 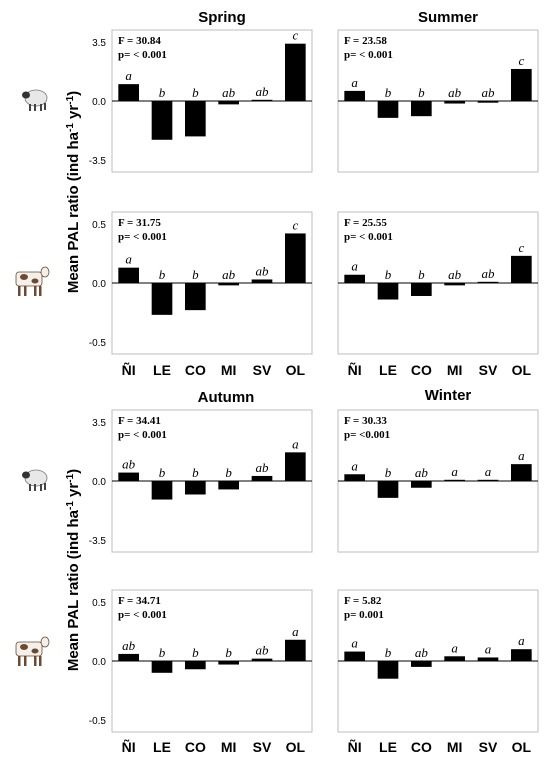 What do you see at coordinates (448, 17) in the screenshot?
I see `season-title-summer: Summer` at bounding box center [448, 17].